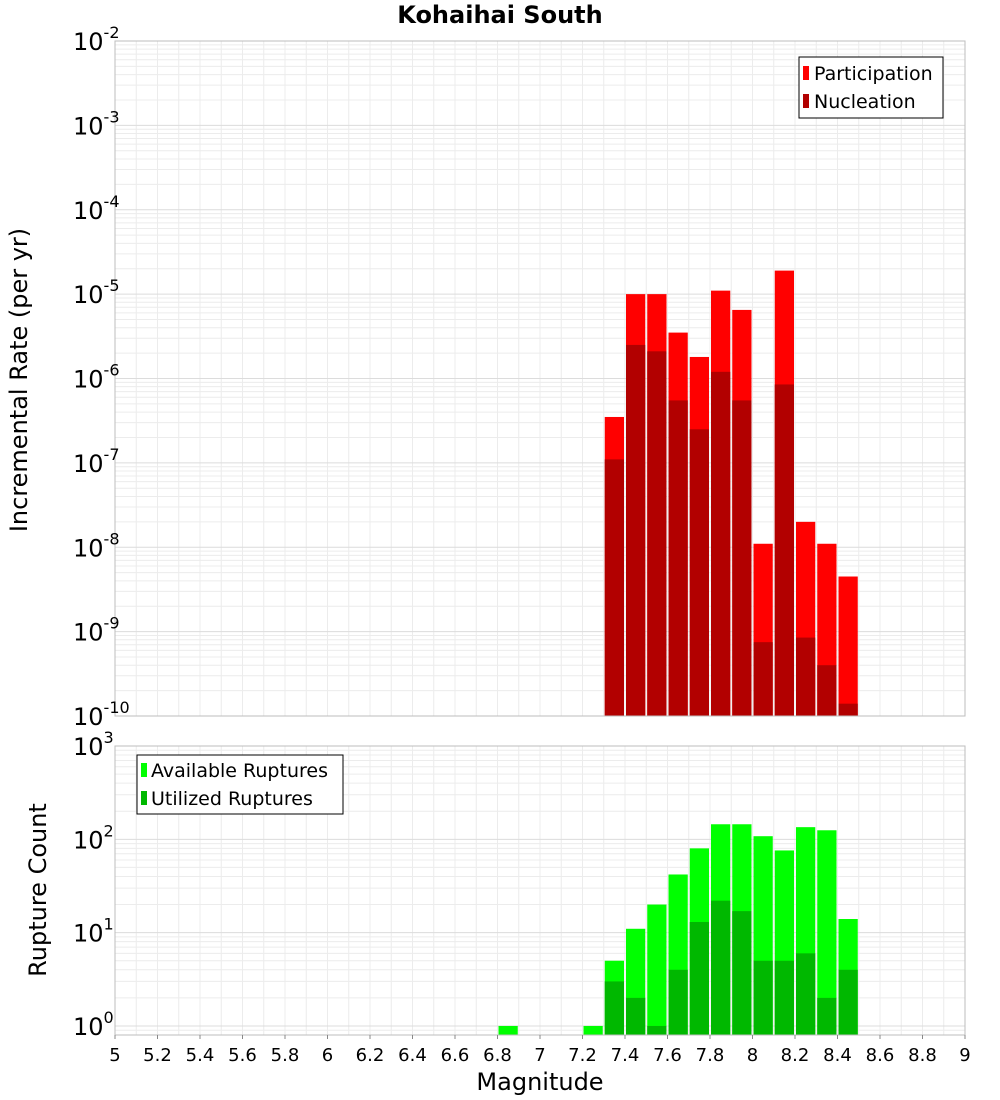 Image resolution: width=1000 pixels, height=1100 pixels. I want to click on top-y-ticks: 10⁻² 10⁻³ 10⁻⁴ 10⁻⁵ 10⁻⁶ 10⁻⁷ 10⁻⁸ 10⁻⁹ 10⁻¹⁰, so click(101, 377).